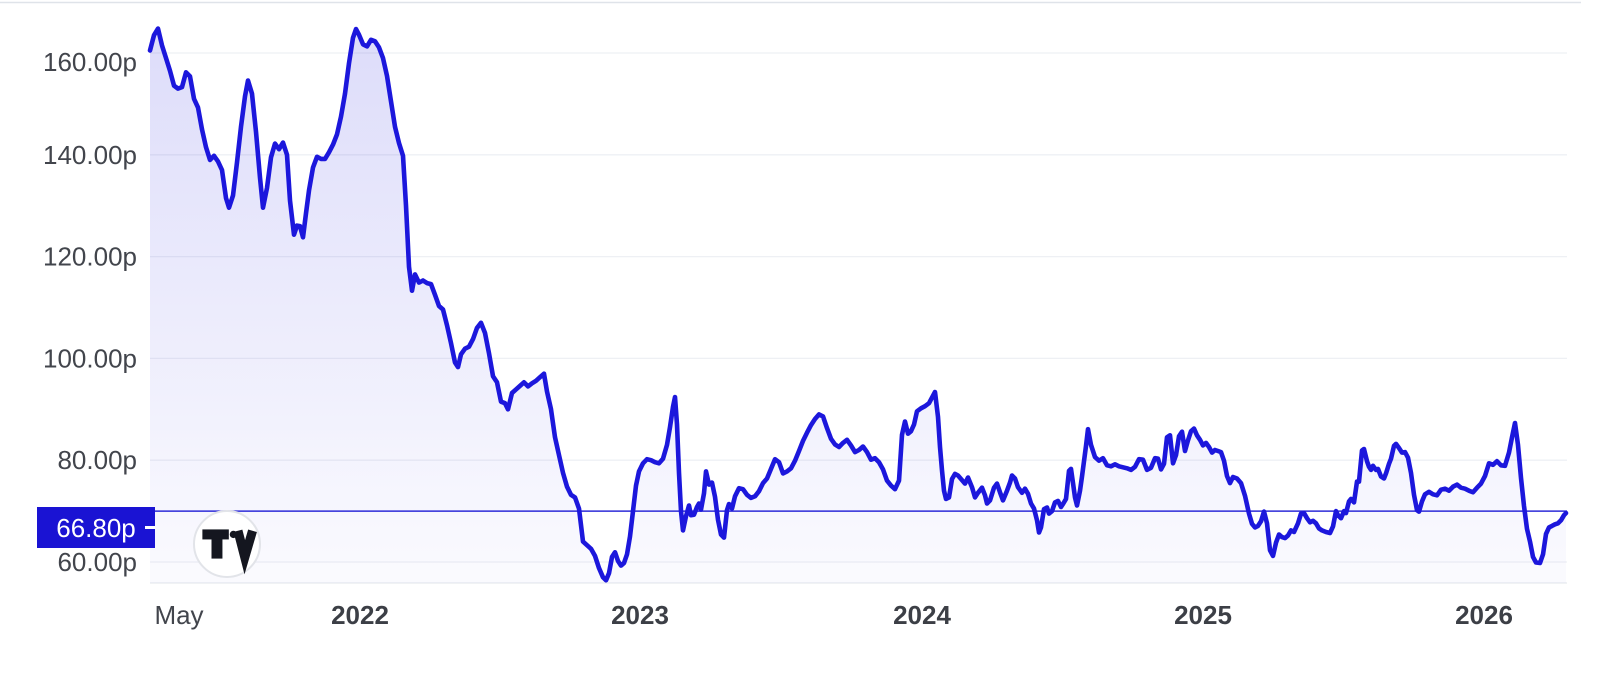 Image resolution: width=1618 pixels, height=676 pixels. Describe the element at coordinates (922, 615) in the screenshot. I see `x-axis-label: 2024` at that location.